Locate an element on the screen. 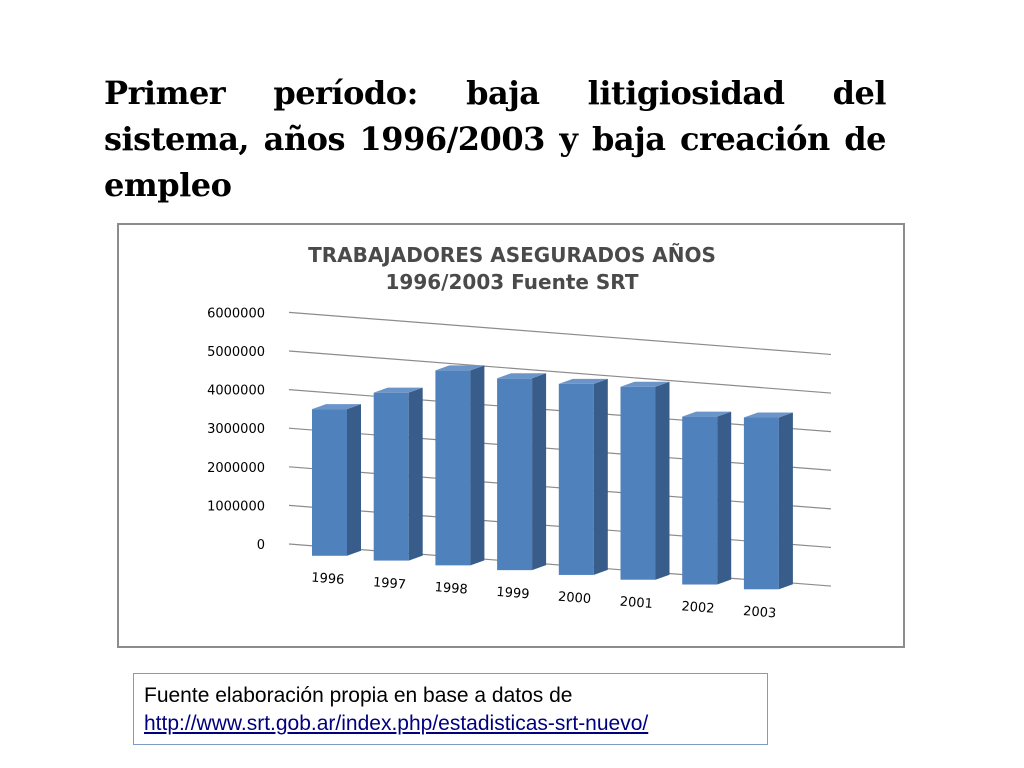 This screenshot has width=1024, height=768. bar-2002 is located at coordinates (707, 498).